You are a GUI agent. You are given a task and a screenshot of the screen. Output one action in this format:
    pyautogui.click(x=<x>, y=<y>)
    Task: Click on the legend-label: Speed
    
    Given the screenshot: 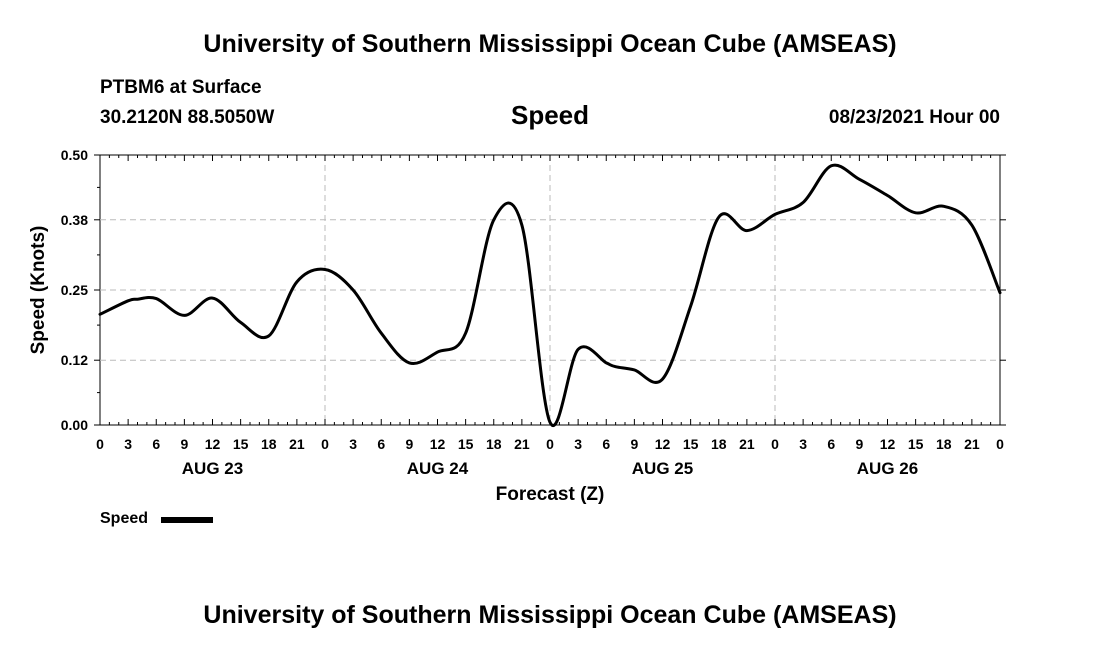 What is the action you would take?
    pyautogui.click(x=124, y=518)
    